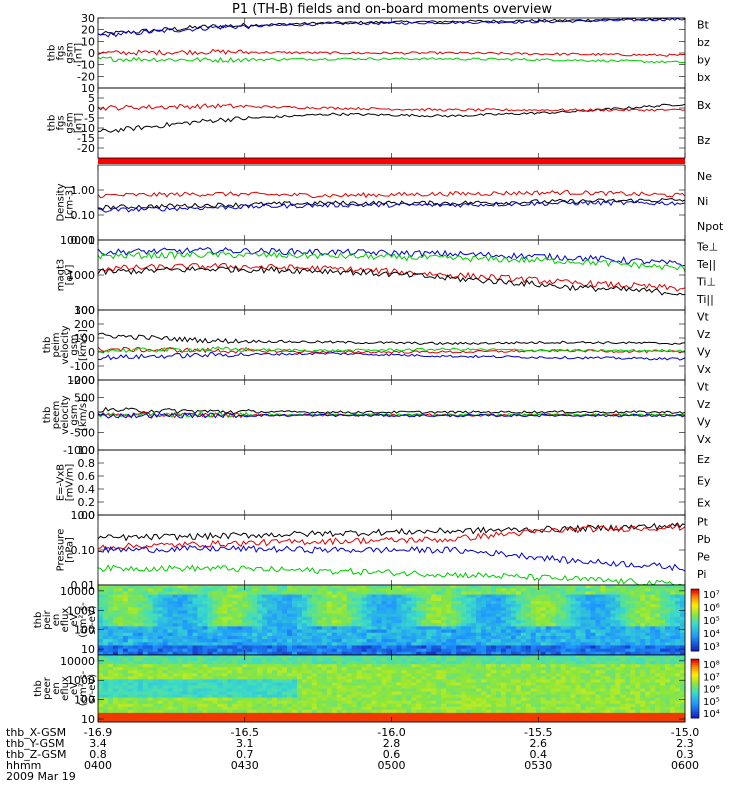 The height and width of the screenshot is (800, 750). What do you see at coordinates (47, 619) in the screenshot?
I see `panel-9-ylabel: peir` at bounding box center [47, 619].